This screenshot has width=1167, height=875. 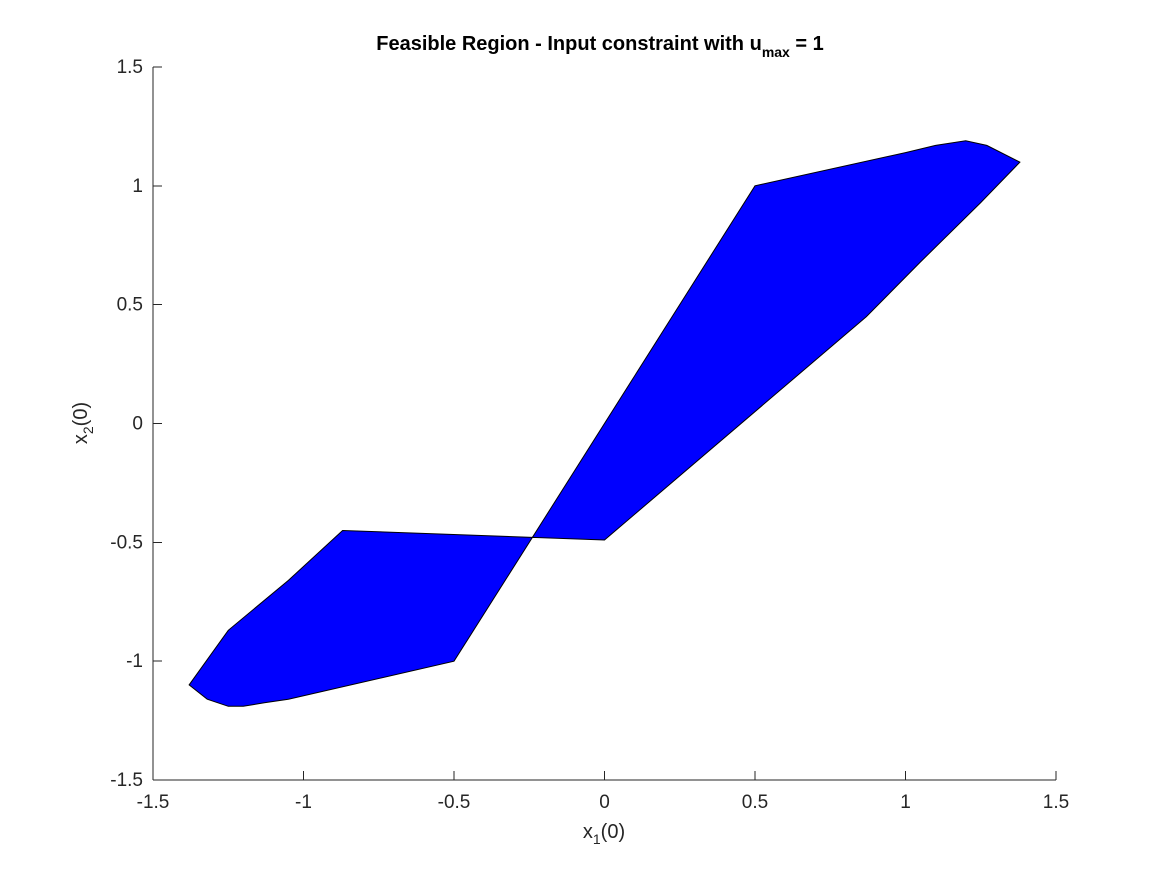 I want to click on y-tick-label: -0.5, so click(x=126, y=542).